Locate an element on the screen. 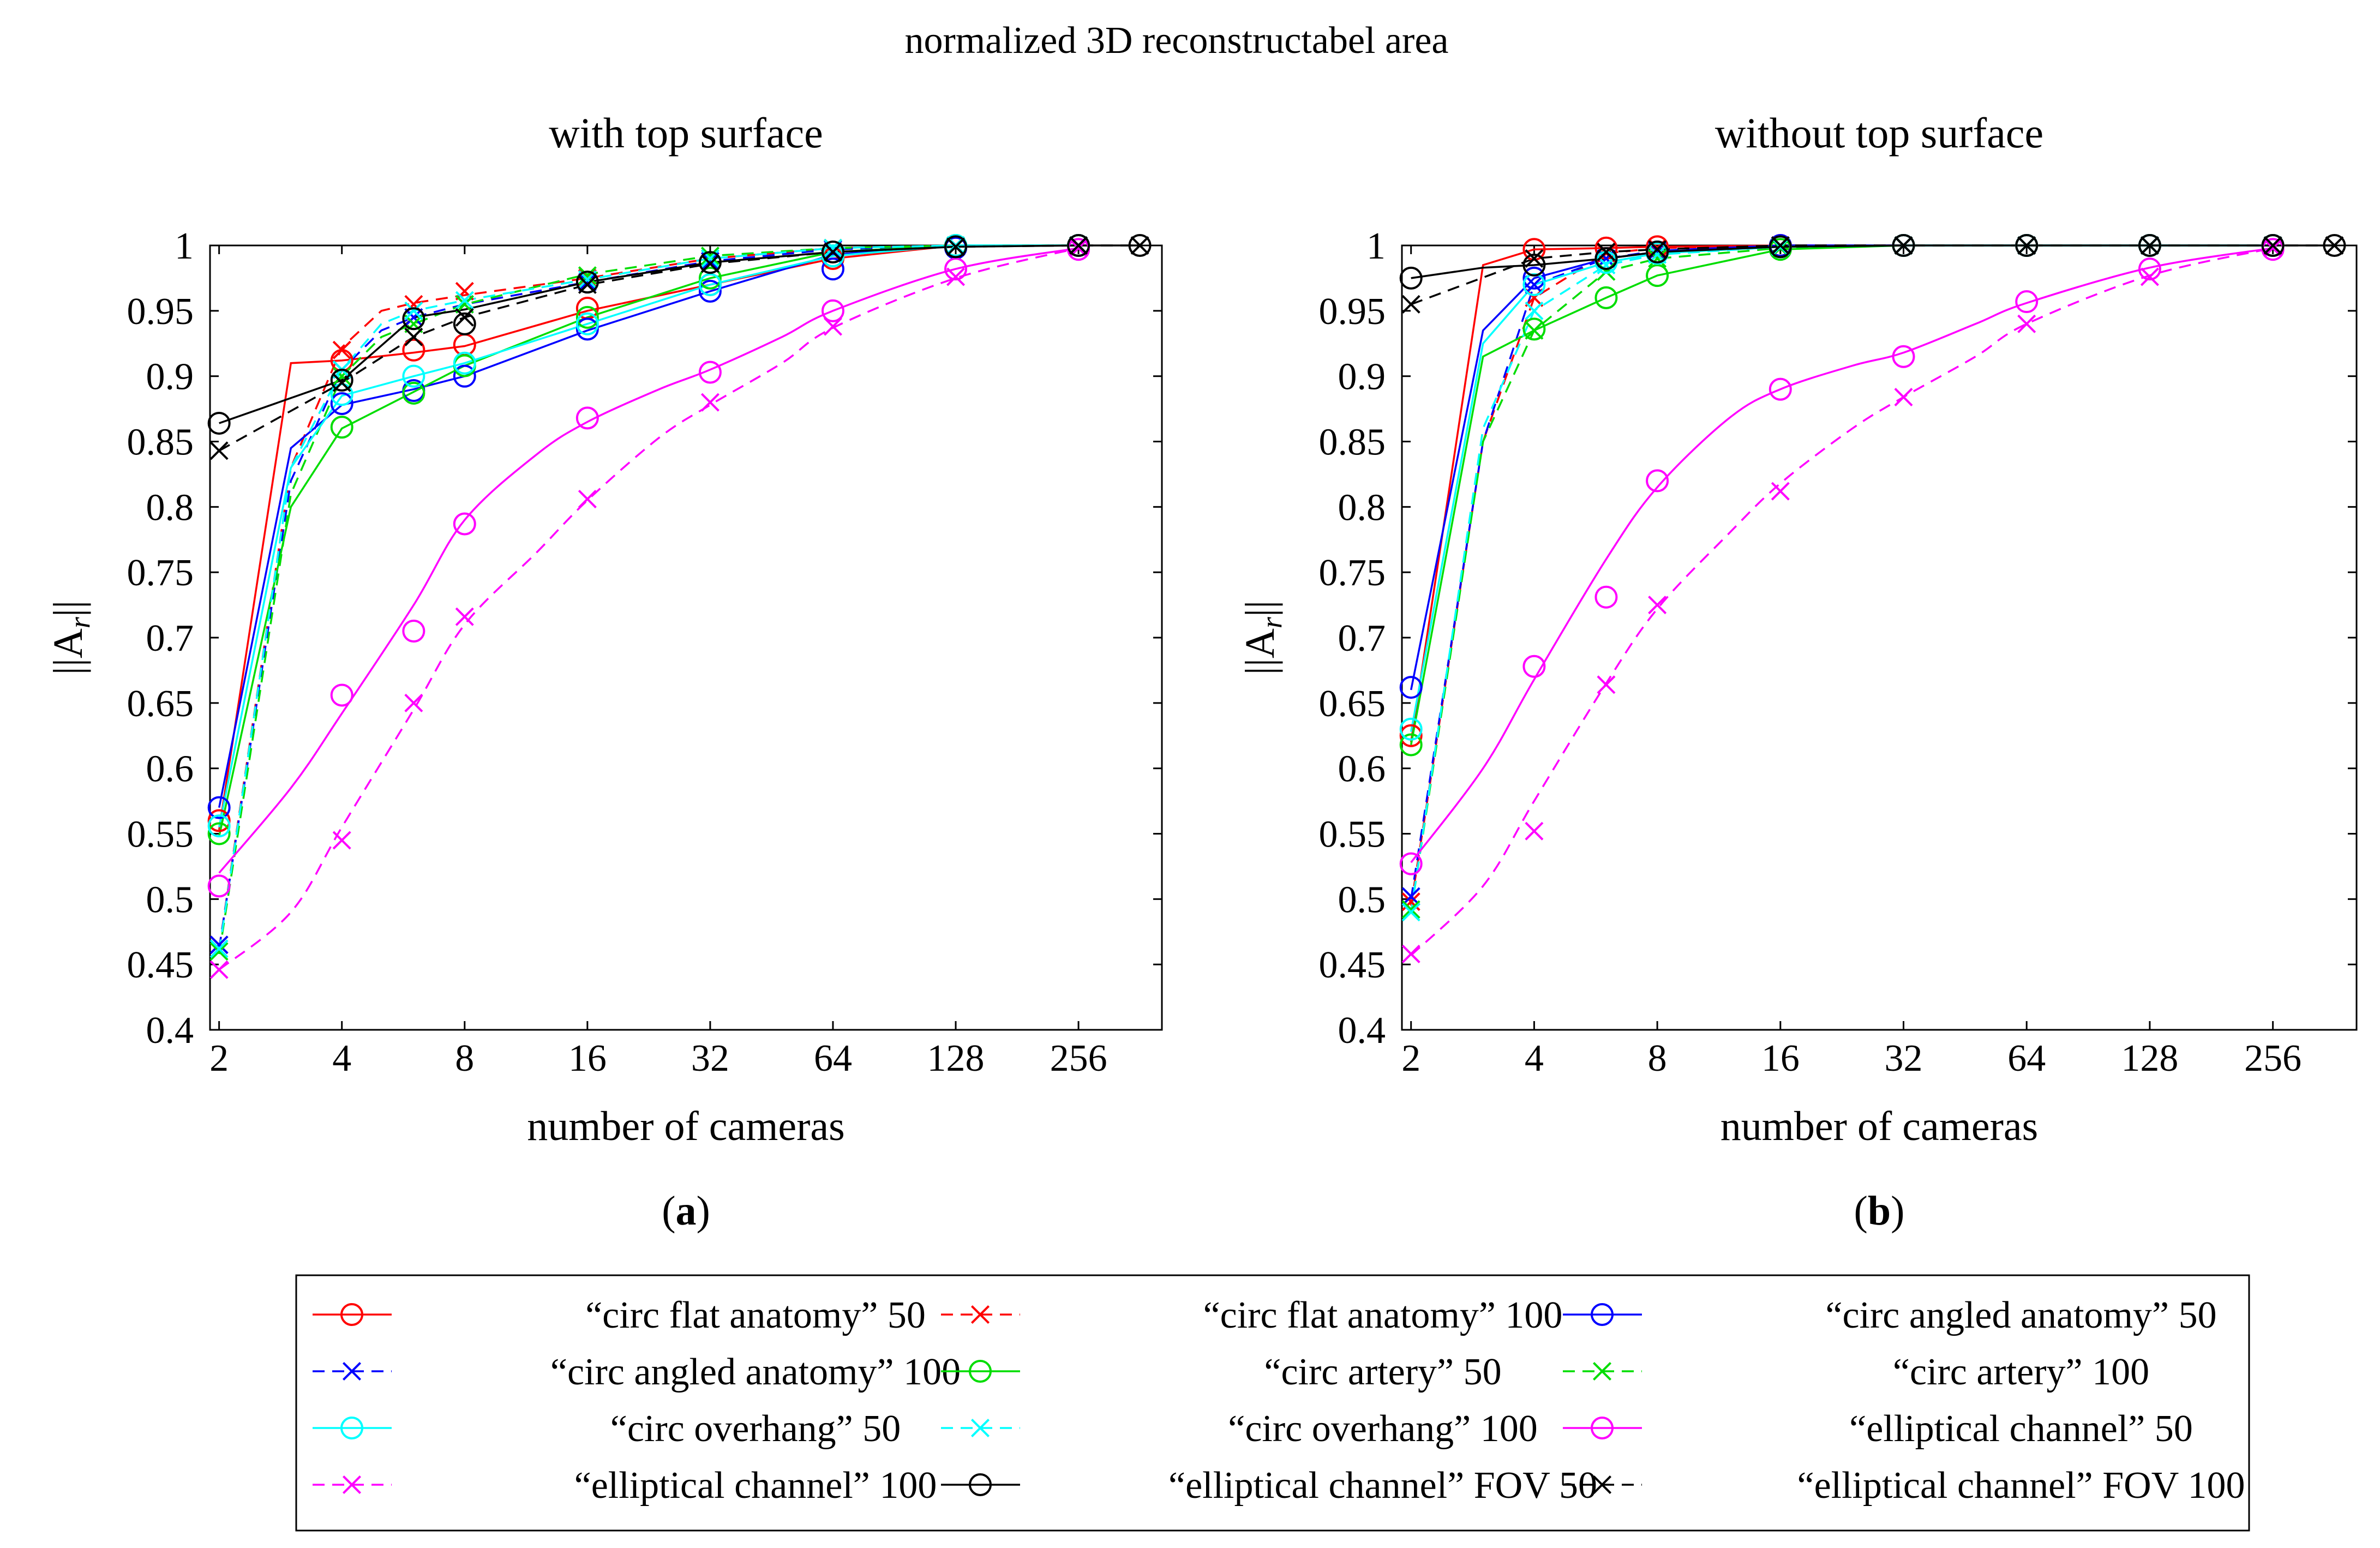  point-circ-flat-anatomy-50-circle-marker is located at coordinates (219, 820).